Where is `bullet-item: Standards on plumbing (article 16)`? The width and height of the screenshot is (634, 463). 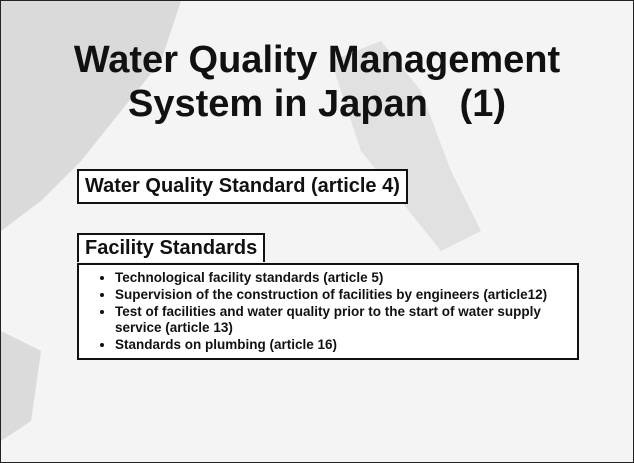 bullet-item: Standards on plumbing (article 16) is located at coordinates (344, 345).